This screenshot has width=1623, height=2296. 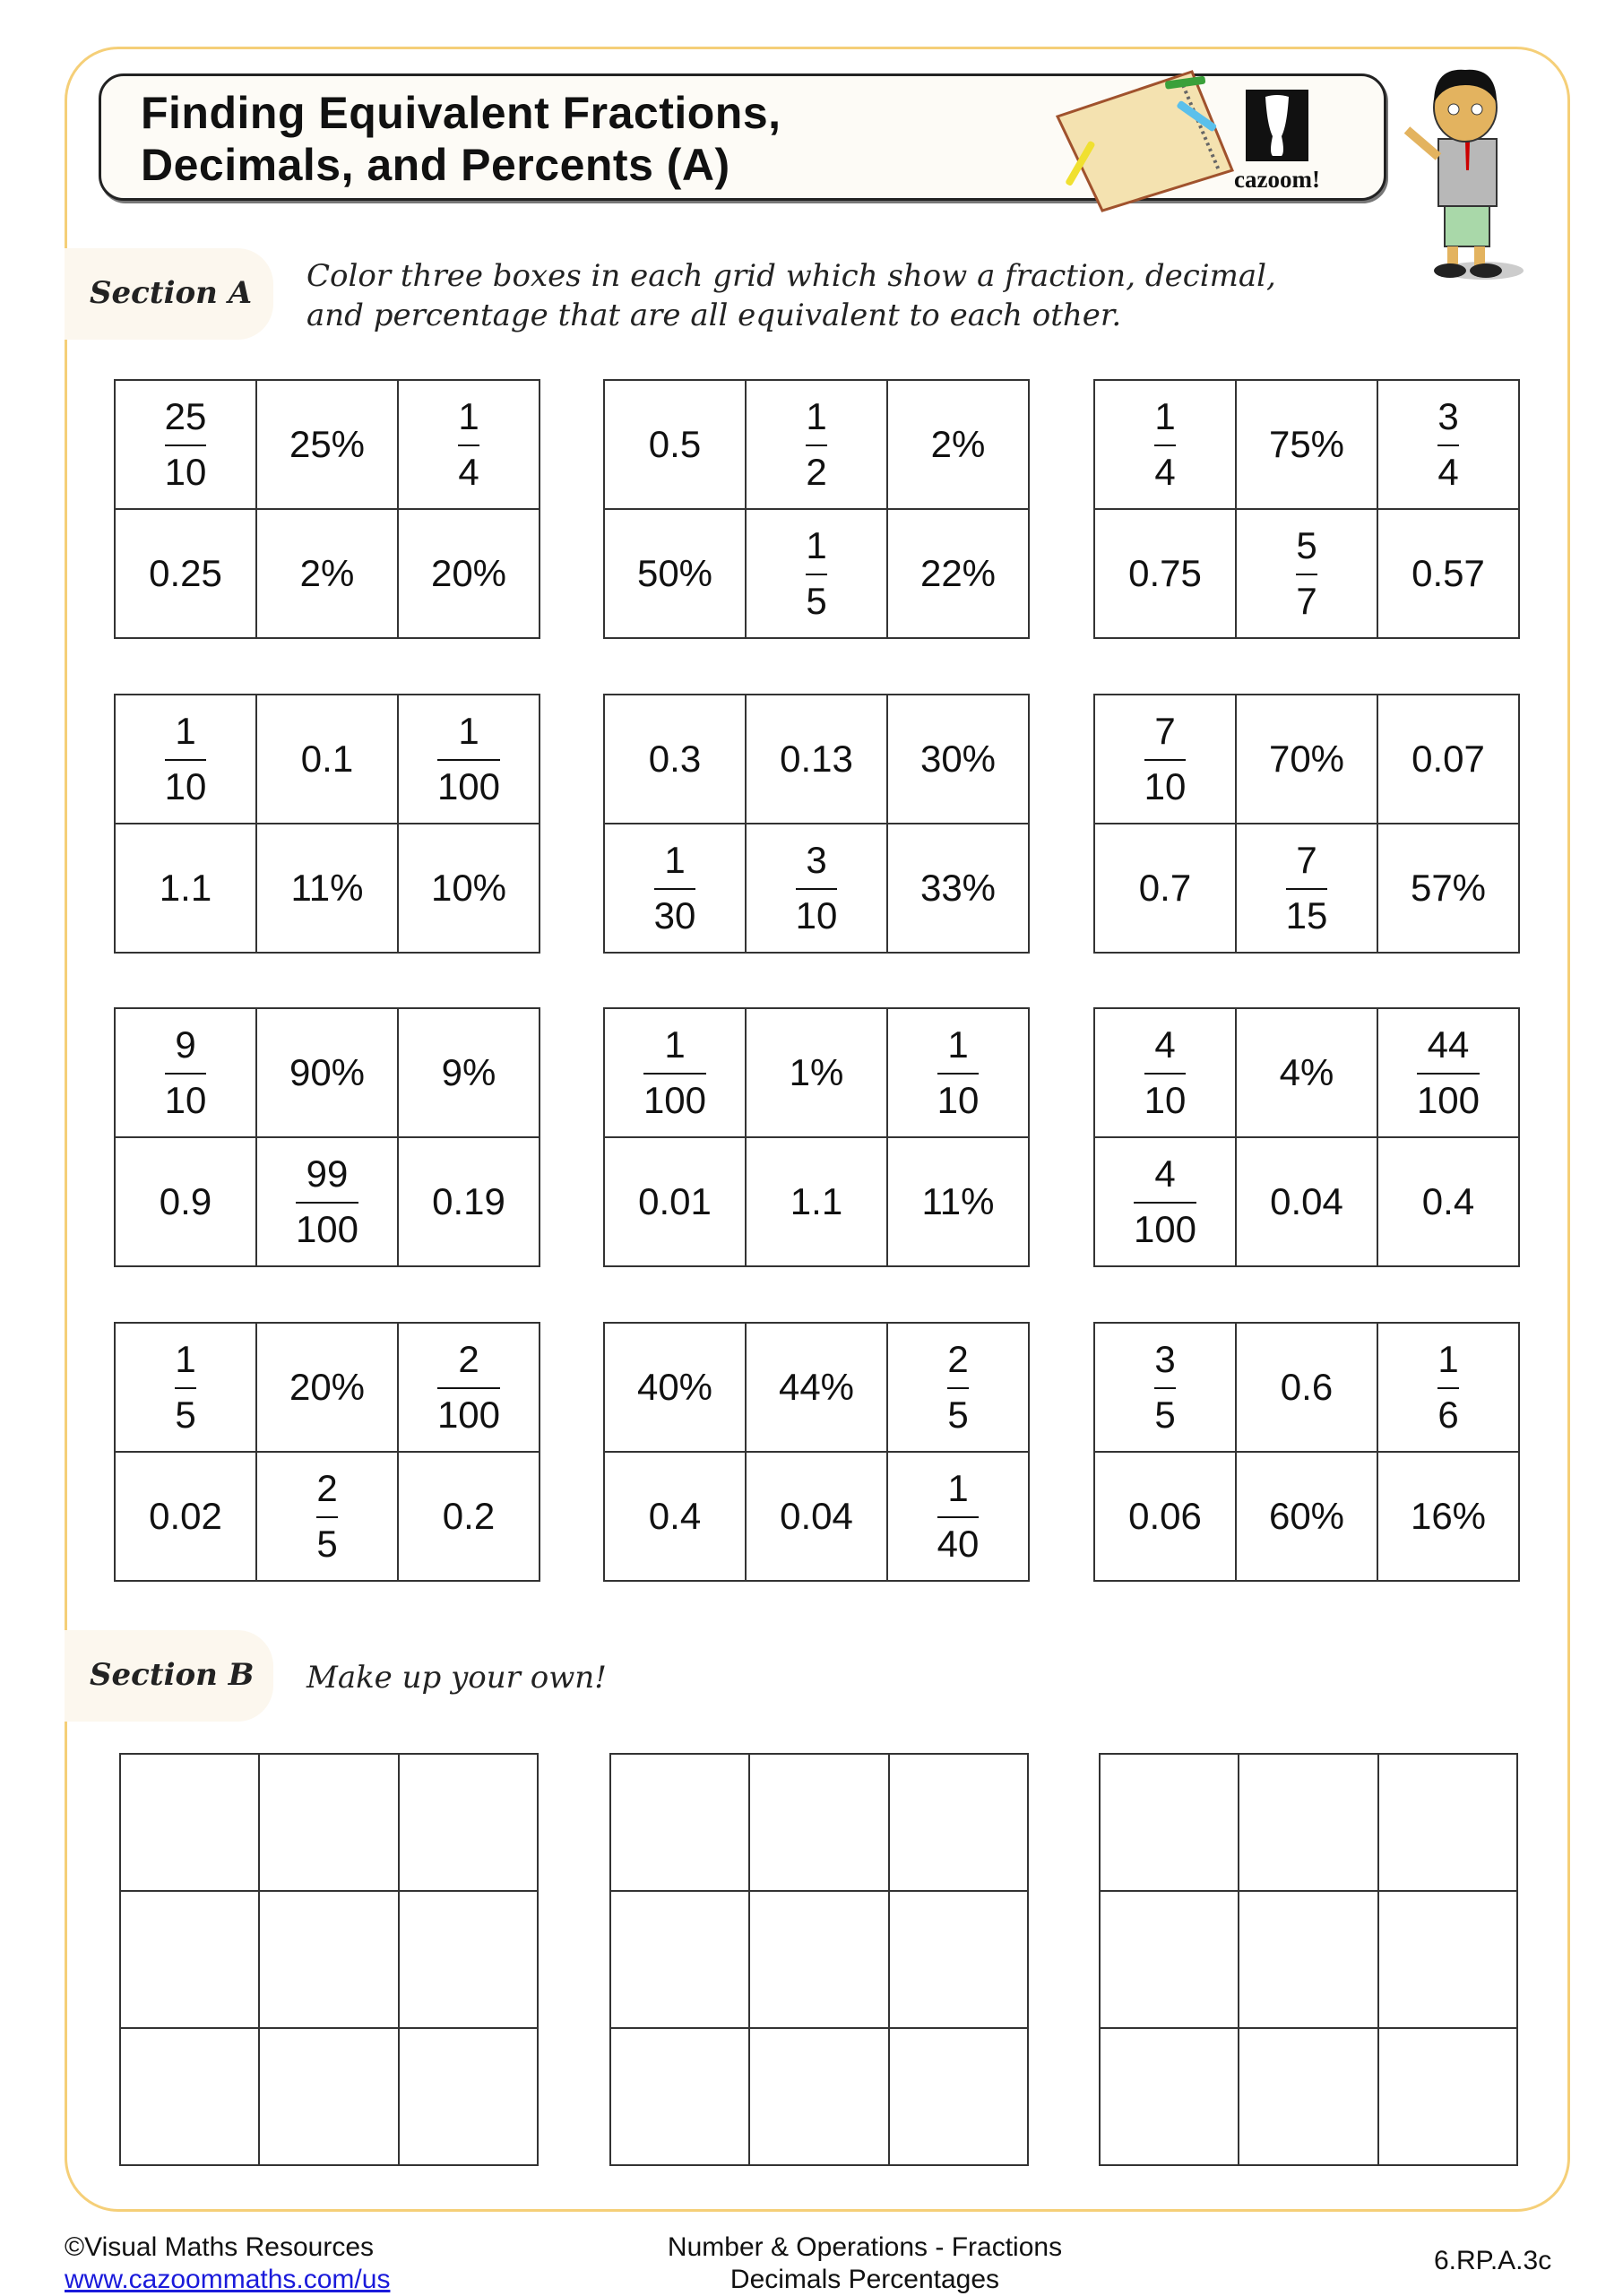 What do you see at coordinates (817, 760) in the screenshot?
I see `grid-cell: 0.13` at bounding box center [817, 760].